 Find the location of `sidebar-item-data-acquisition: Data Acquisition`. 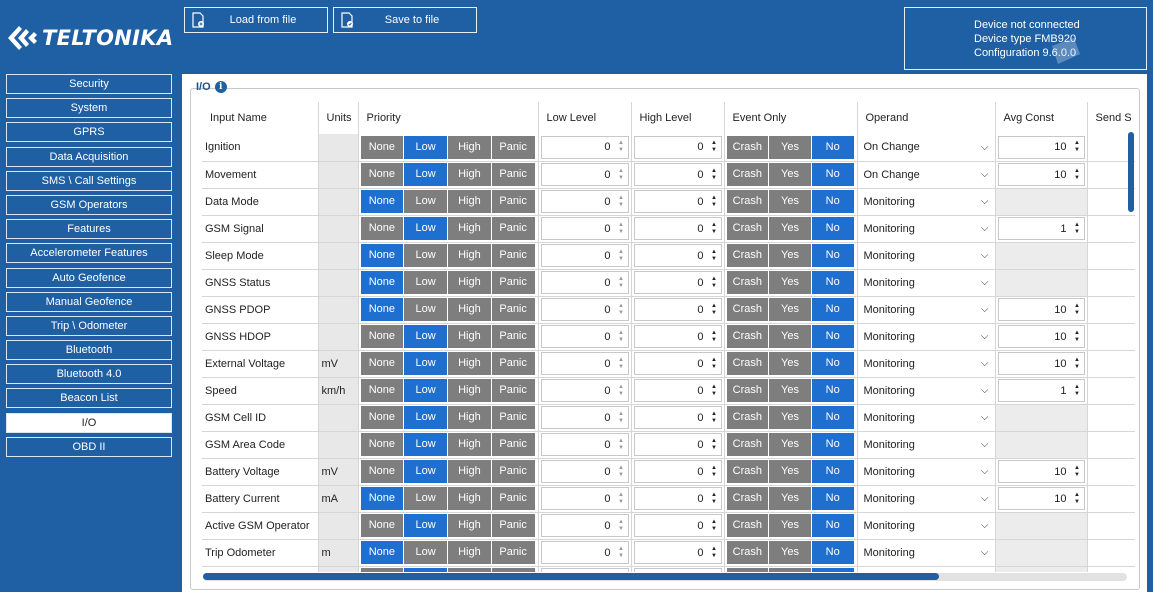

sidebar-item-data-acquisition: Data Acquisition is located at coordinates (89, 156).